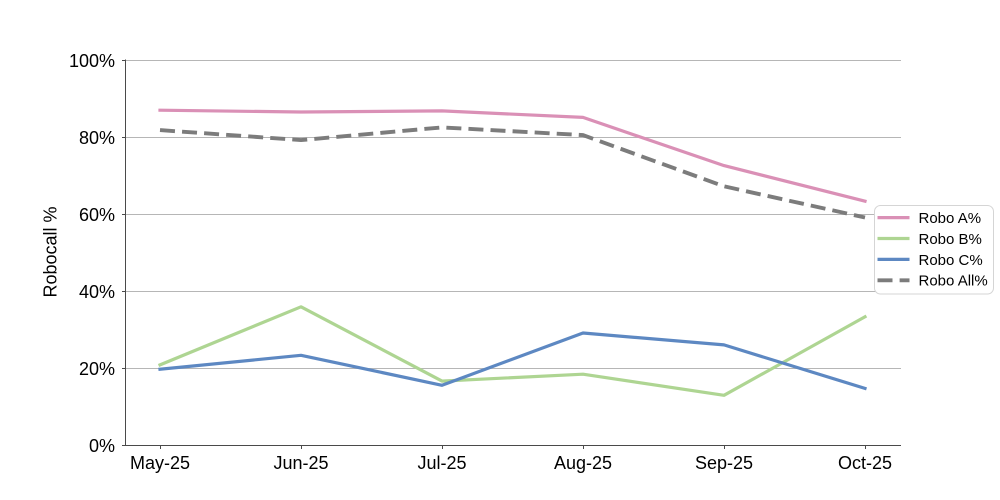  What do you see at coordinates (50, 251) in the screenshot?
I see `svg-text: Robocall %` at bounding box center [50, 251].